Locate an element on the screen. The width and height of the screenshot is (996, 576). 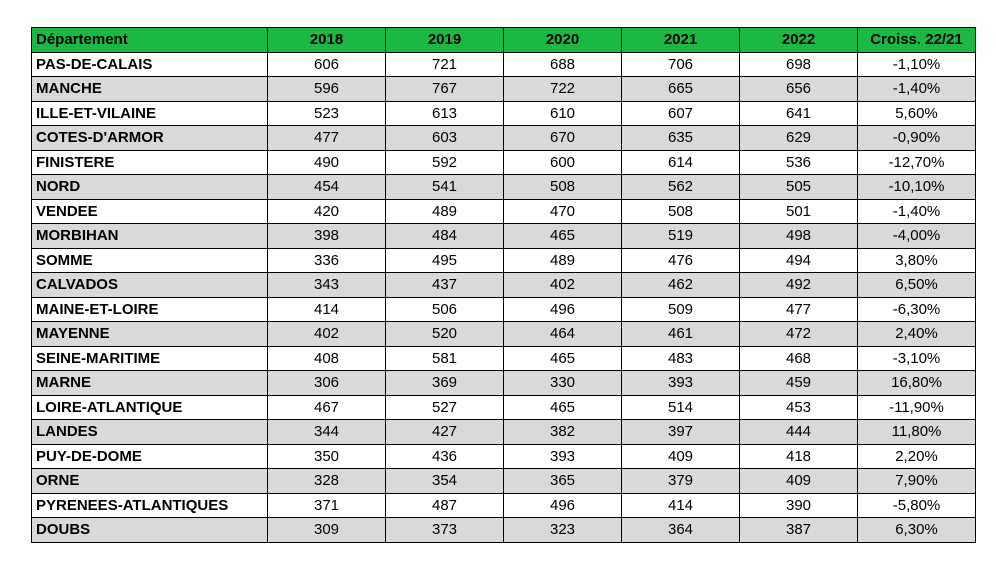
cell-value-2021: 483 is located at coordinates (680, 358).